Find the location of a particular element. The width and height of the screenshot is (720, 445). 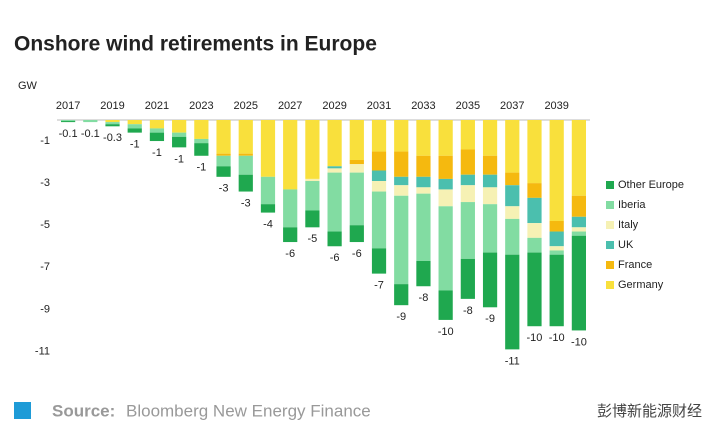

y-tick-label: -1 is located at coordinates (45, 141).